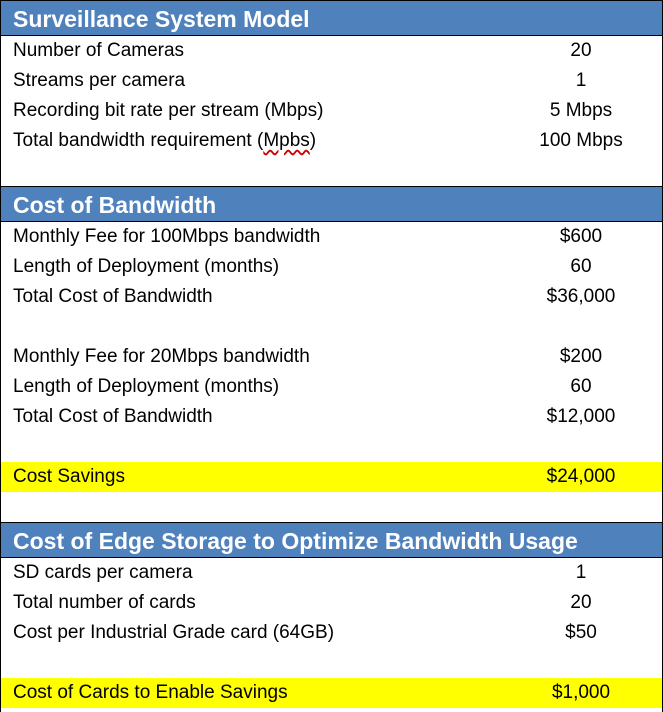 The image size is (663, 712). What do you see at coordinates (331, 237) in the screenshot?
I see `table-row: Monthly Fee for 100Mbps bandwidth $600` at bounding box center [331, 237].